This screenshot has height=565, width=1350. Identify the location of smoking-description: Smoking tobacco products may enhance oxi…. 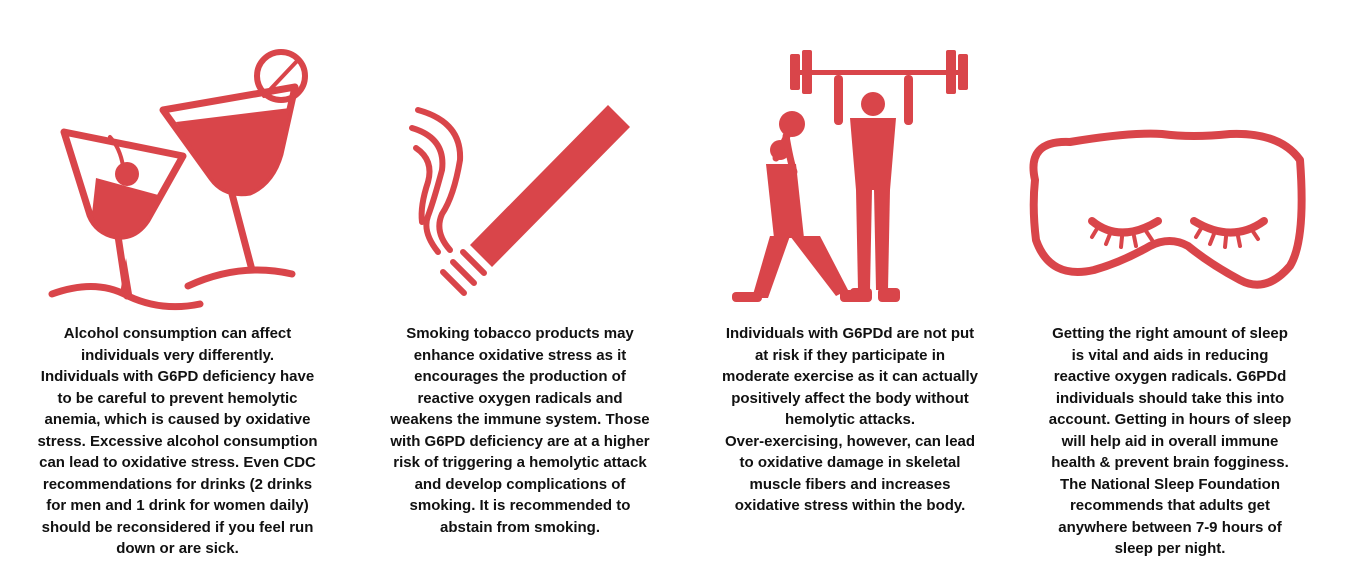
(520, 430).